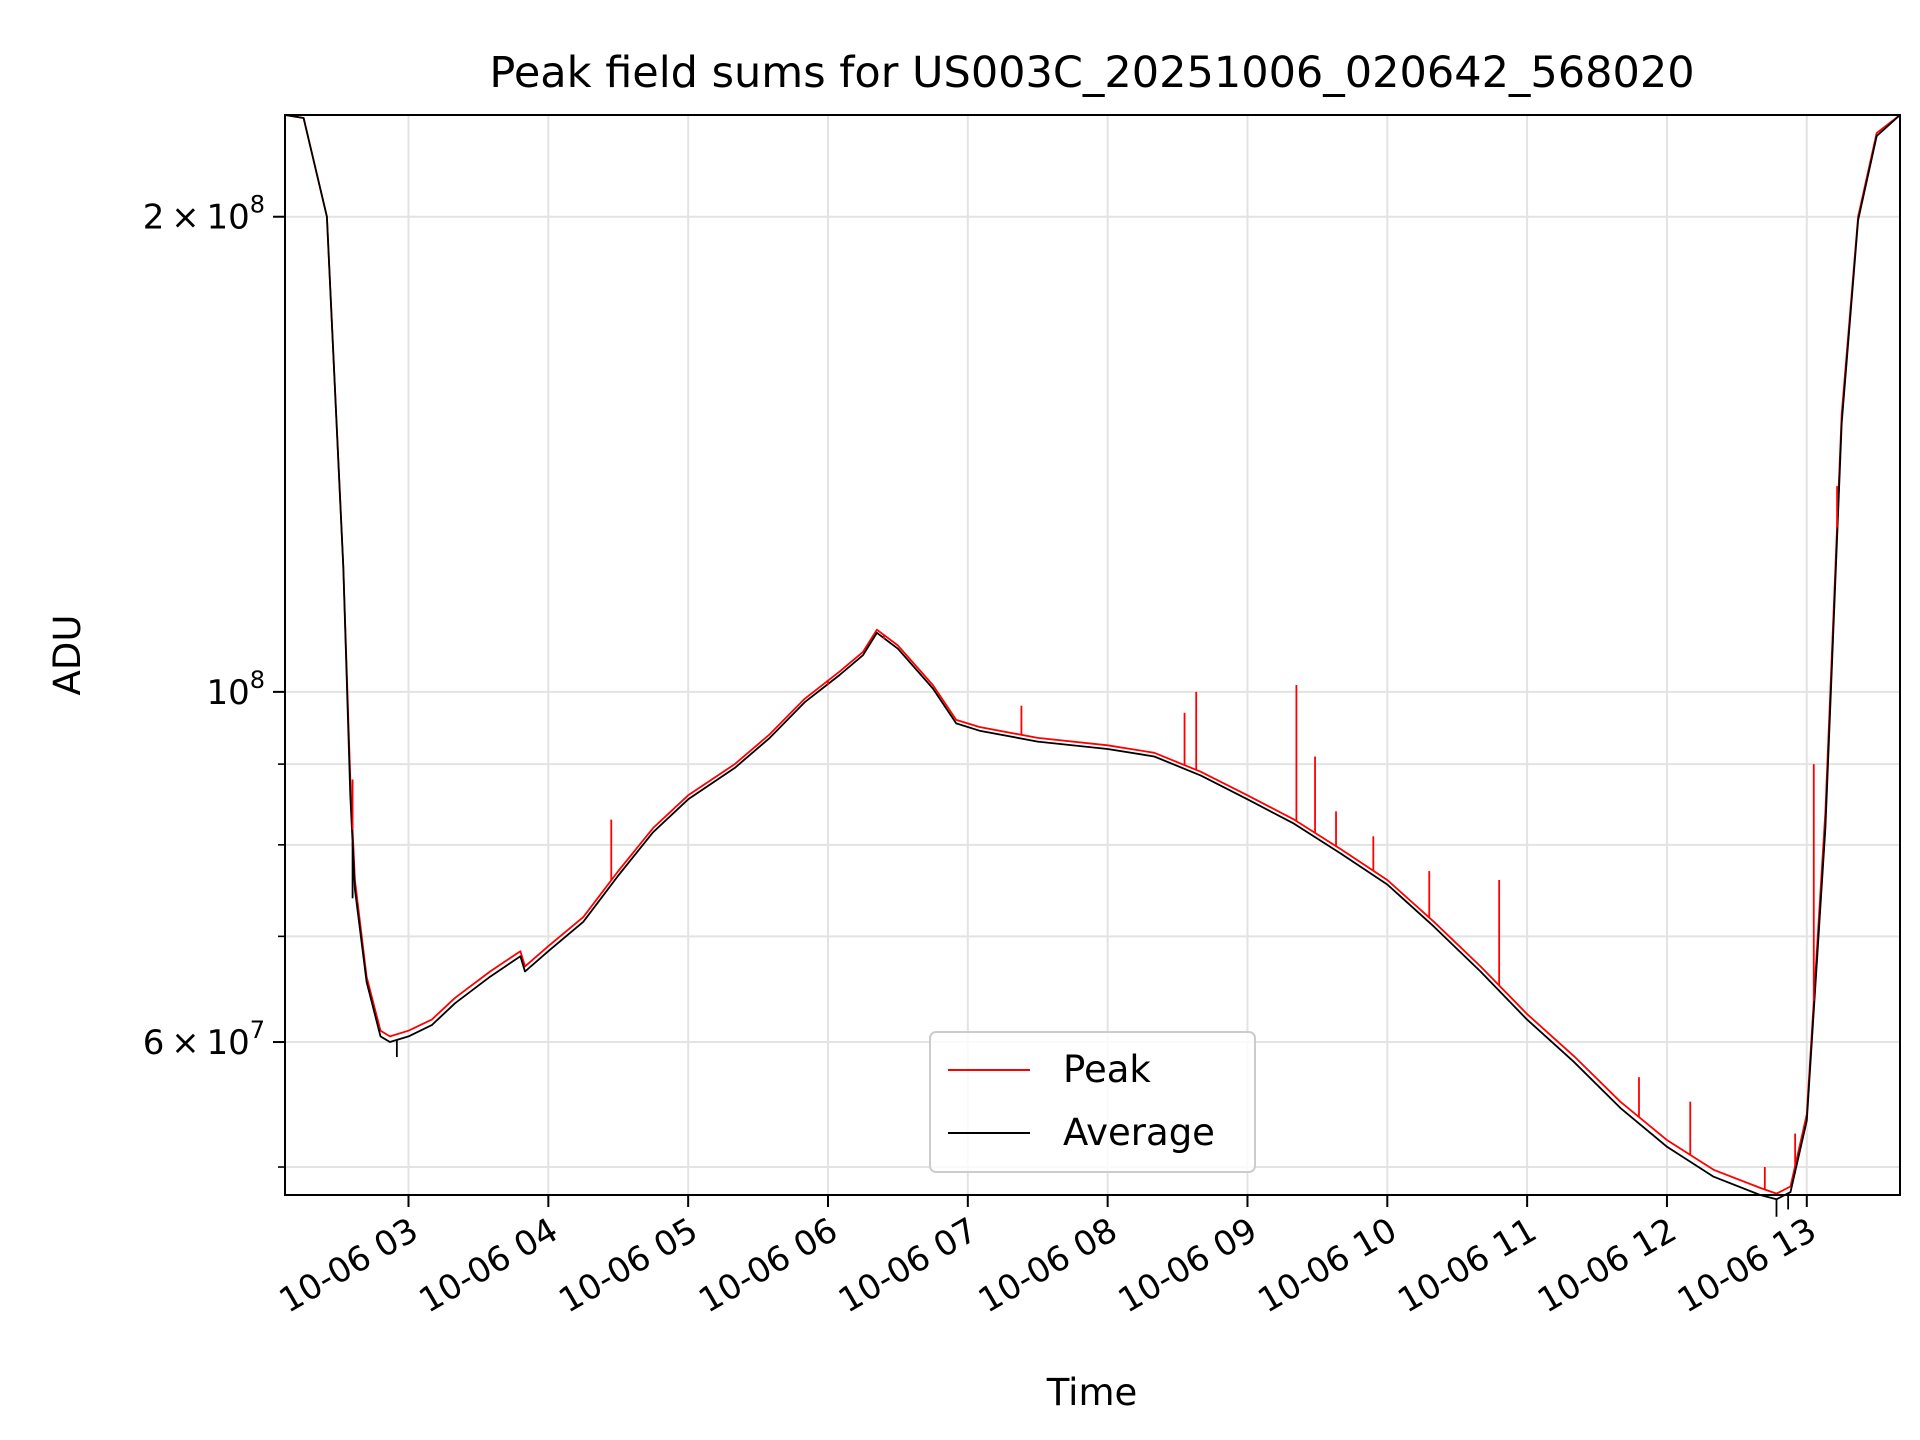 The image size is (1920, 1440). I want to click on legend: Peak Average, so click(1092, 1102).